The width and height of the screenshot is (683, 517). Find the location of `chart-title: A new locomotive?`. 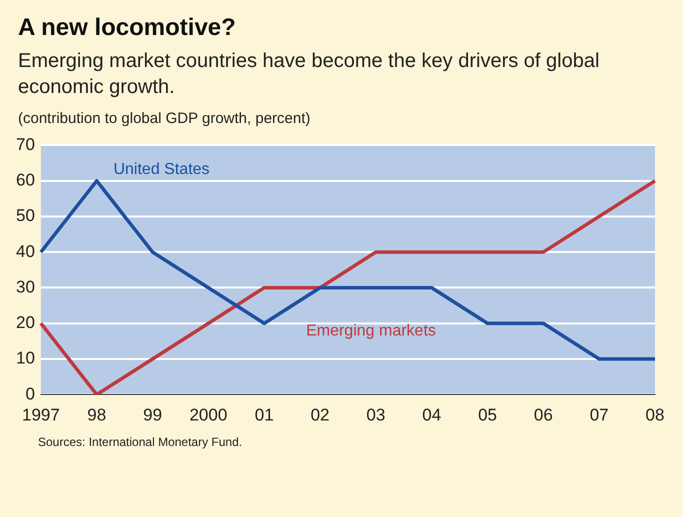

chart-title: A new locomotive? is located at coordinates (127, 28).